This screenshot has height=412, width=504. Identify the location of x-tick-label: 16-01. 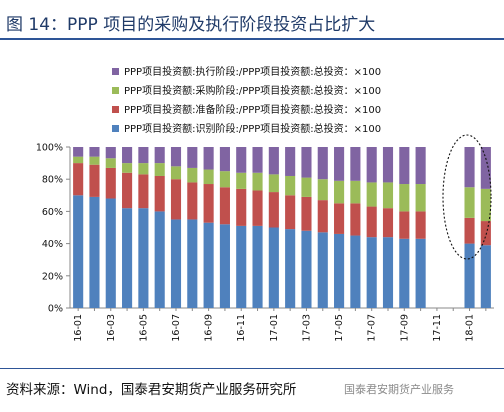
(78, 328).